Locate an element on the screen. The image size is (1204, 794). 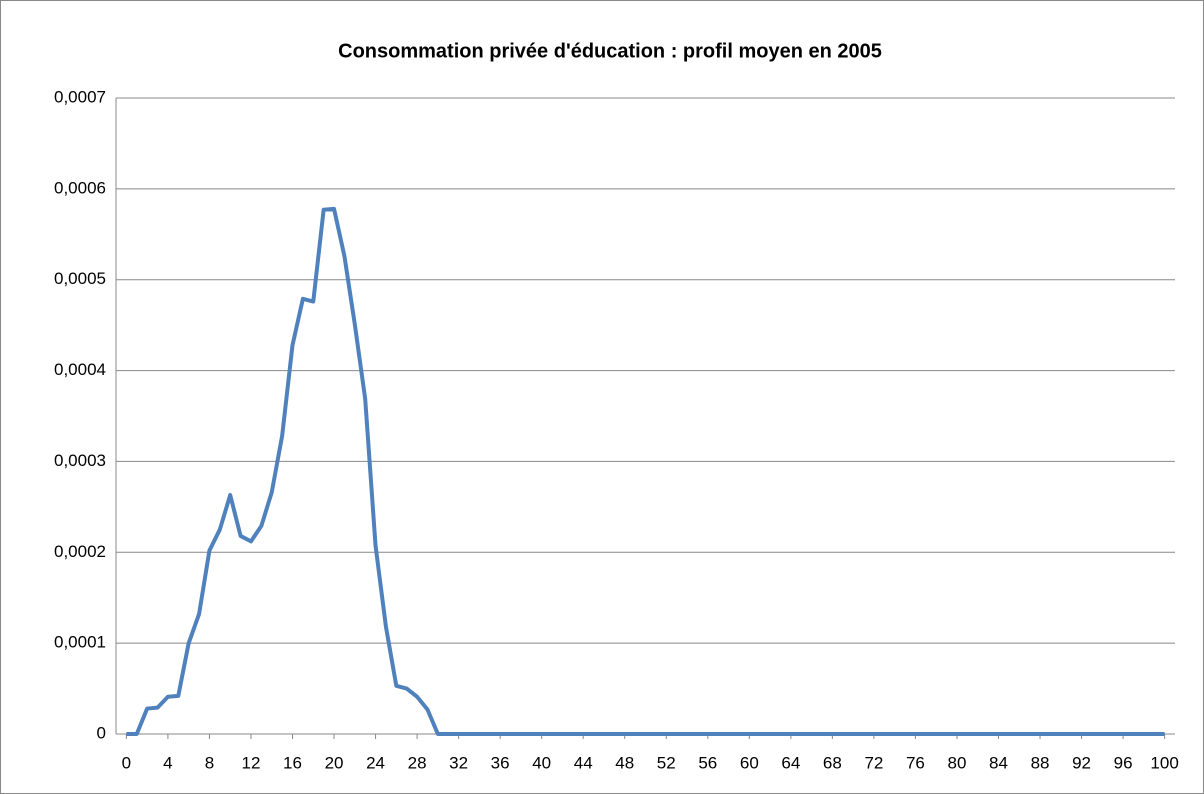
x-tick-label: 28 is located at coordinates (417, 762).